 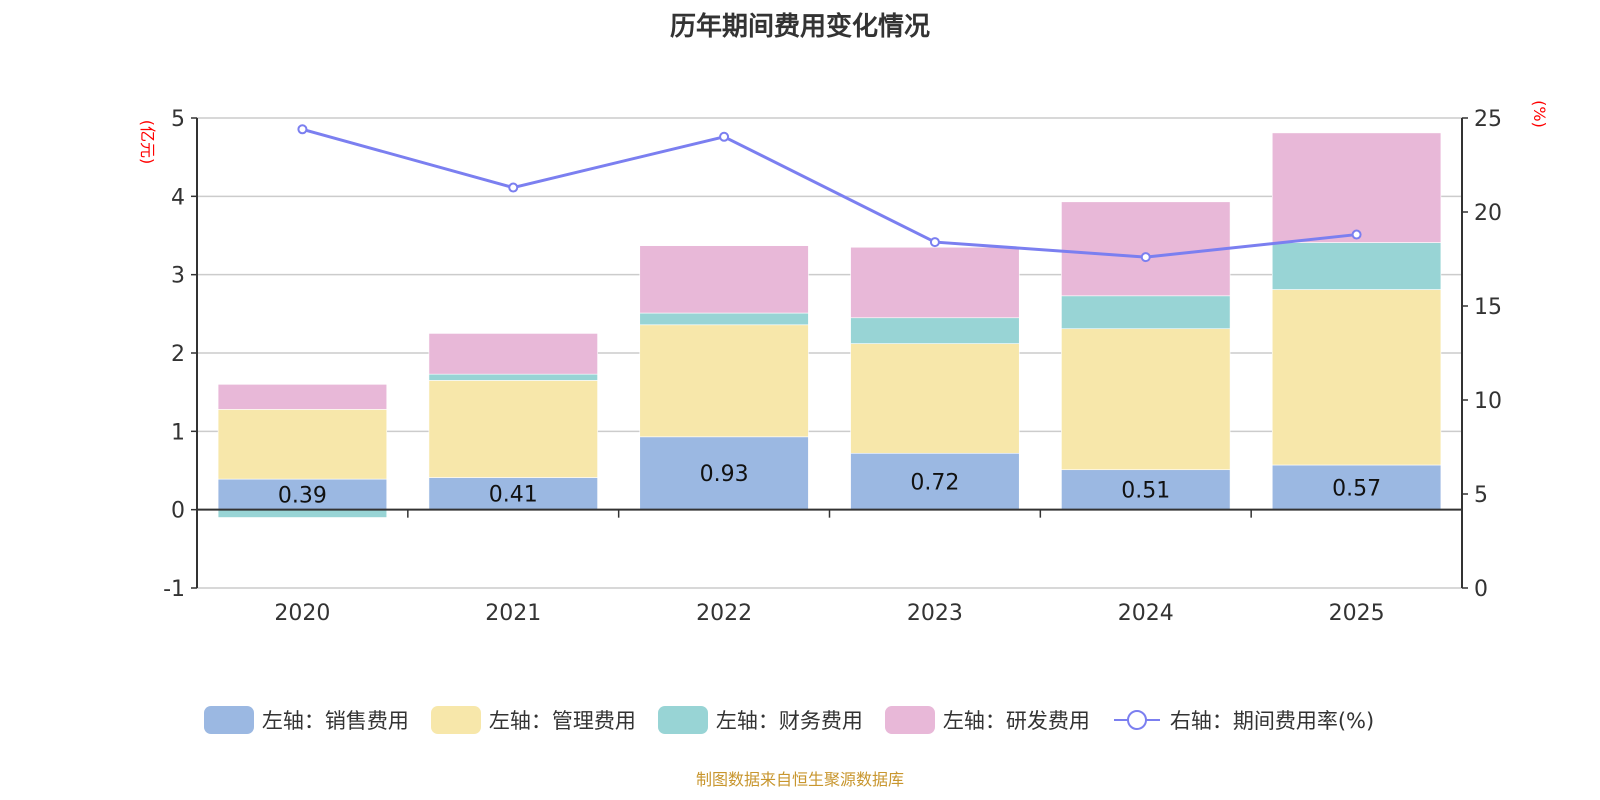 What do you see at coordinates (1146, 613) in the screenshot?
I see `x-axis-tick-label: 2024` at bounding box center [1146, 613].